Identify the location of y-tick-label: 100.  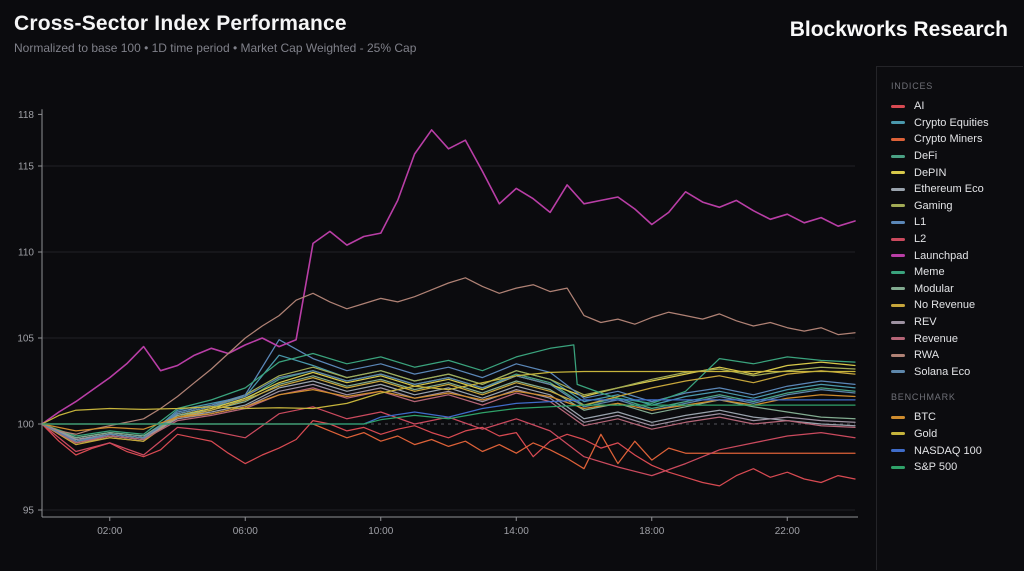
(25, 425).